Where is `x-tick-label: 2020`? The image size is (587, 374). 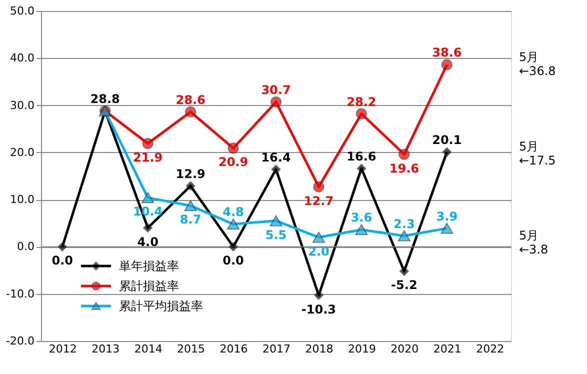 x-tick-label: 2020 is located at coordinates (404, 349).